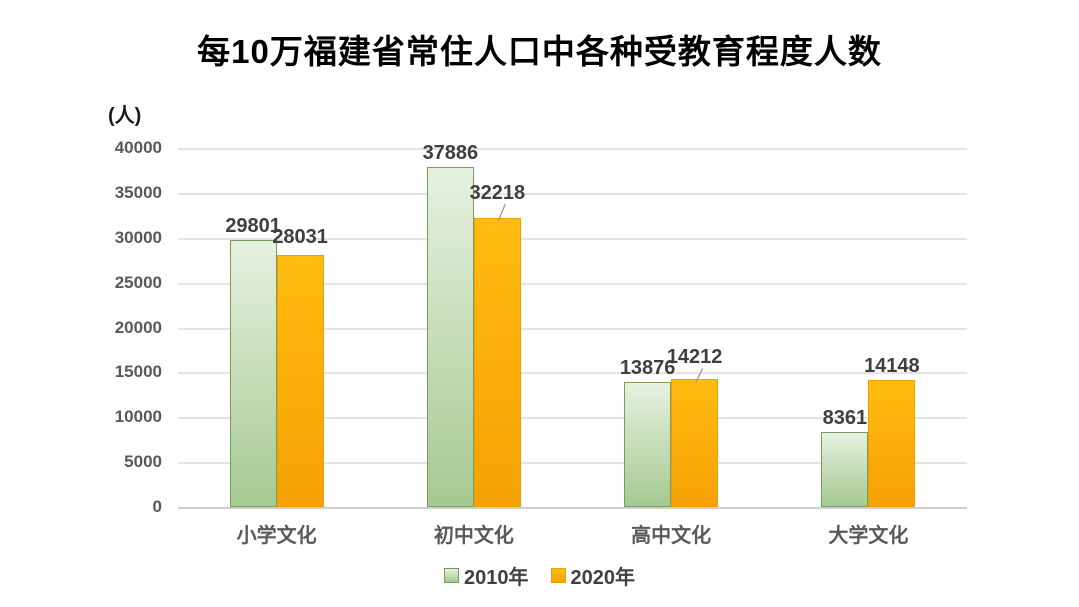 Image resolution: width=1079 pixels, height=607 pixels. What do you see at coordinates (539, 575) in the screenshot?
I see `legend: 2010年 2020年` at bounding box center [539, 575].